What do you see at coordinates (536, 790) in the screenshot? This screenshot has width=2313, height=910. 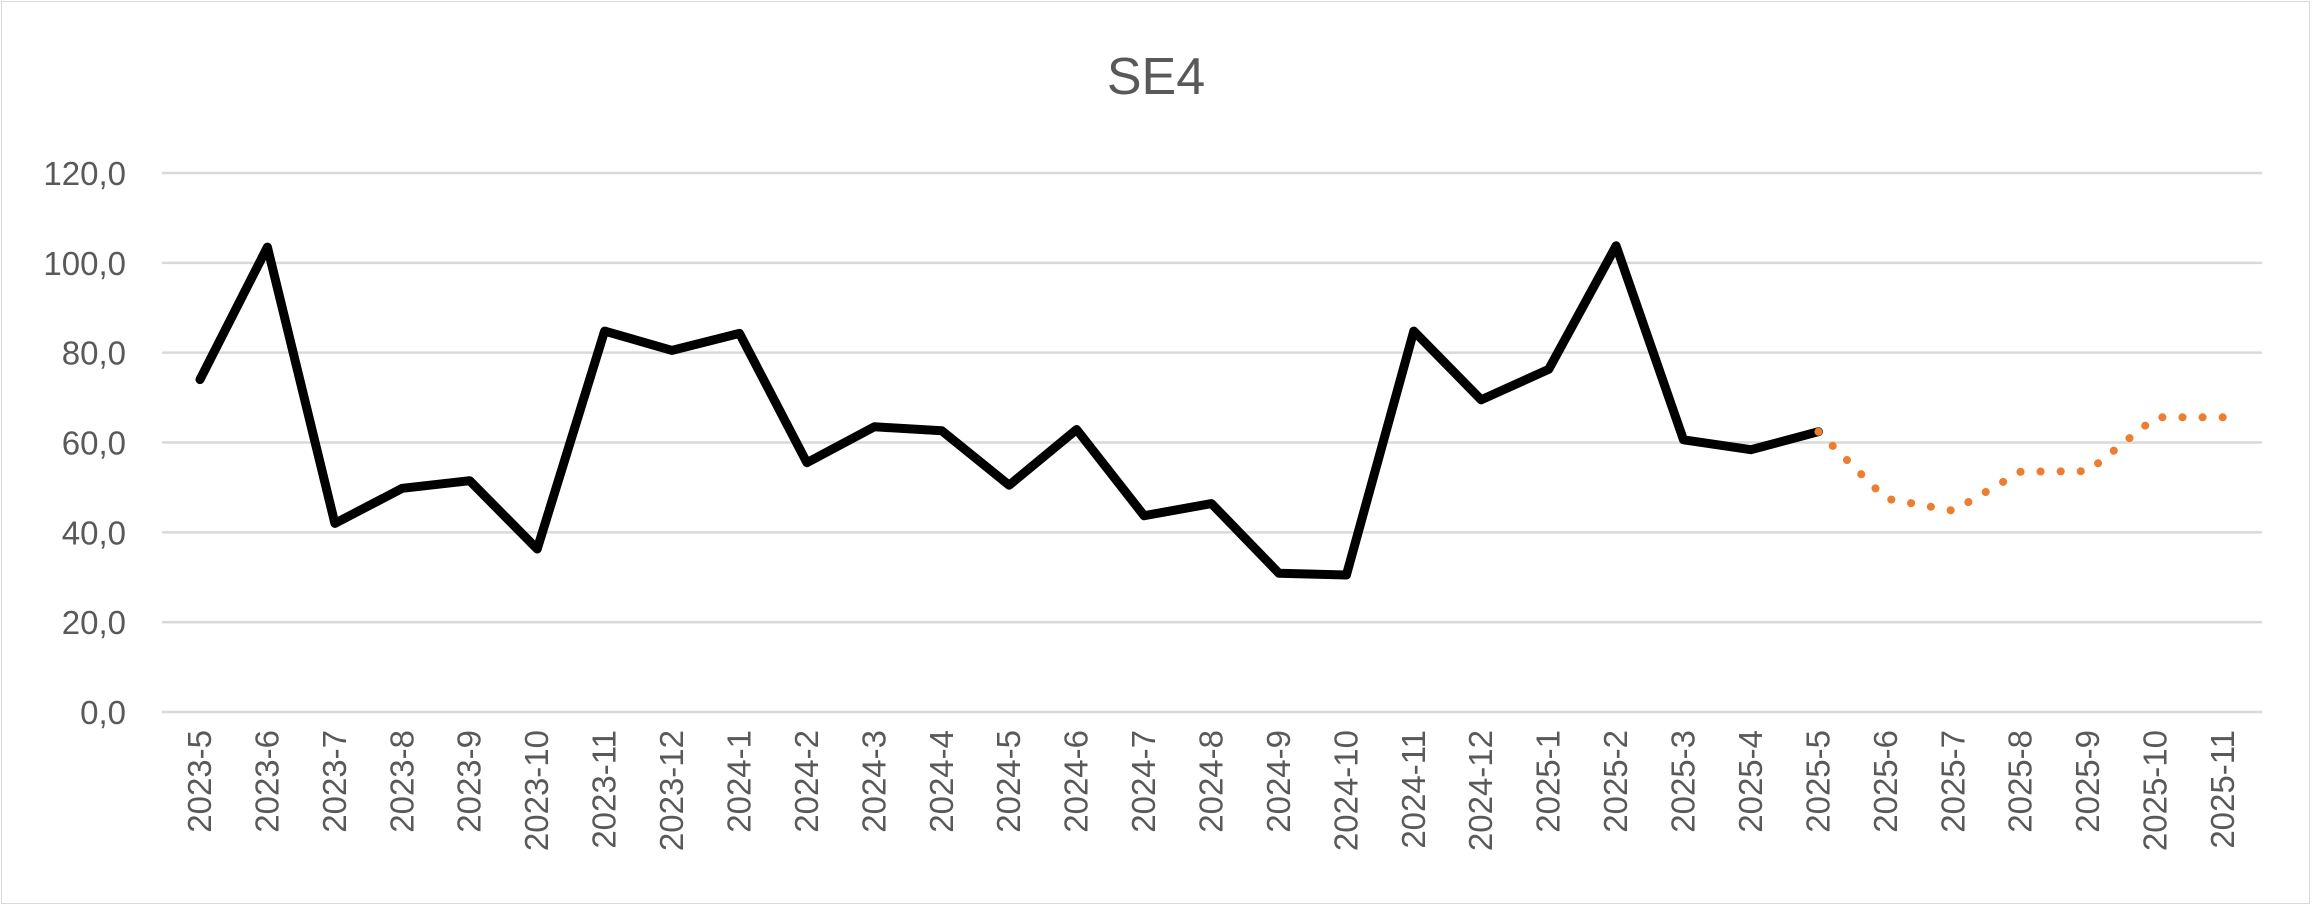 I see `x-tick-label: 2023-10` at bounding box center [536, 790].